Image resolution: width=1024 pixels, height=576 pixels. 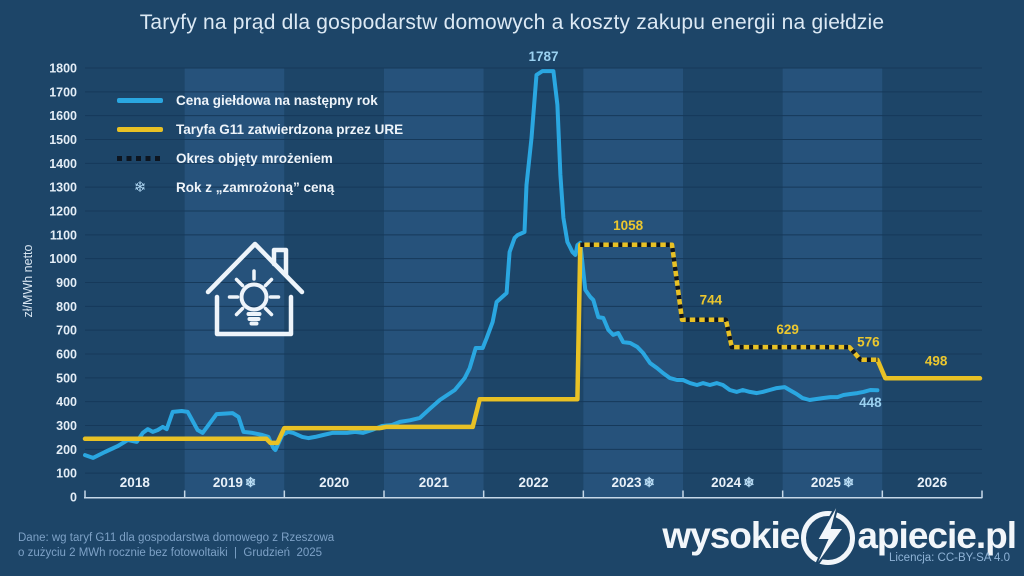 I want to click on y-tick-label-1400: 1400, so click(x=63, y=164).